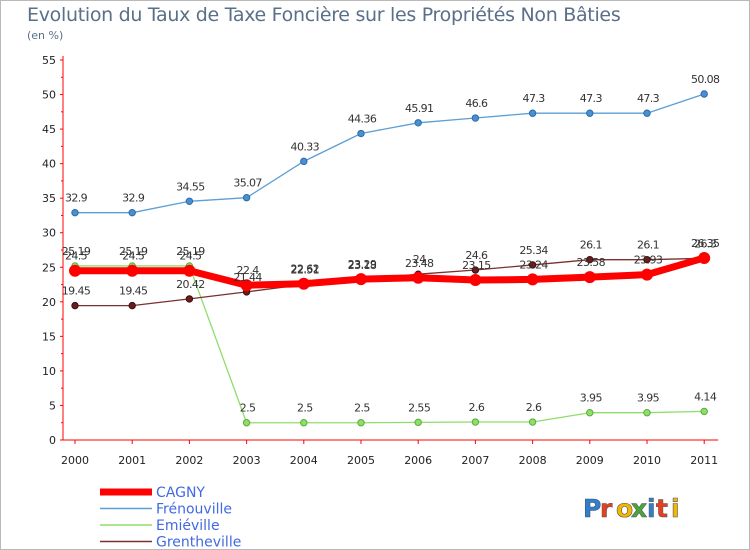  What do you see at coordinates (704, 460) in the screenshot?
I see `x-tick-label: 2011` at bounding box center [704, 460].